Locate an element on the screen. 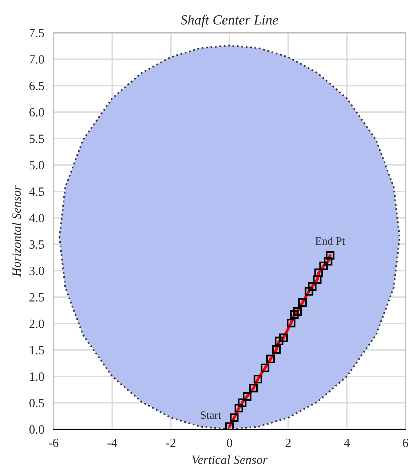  y-tick-label: 5.0 is located at coordinates (37, 165).